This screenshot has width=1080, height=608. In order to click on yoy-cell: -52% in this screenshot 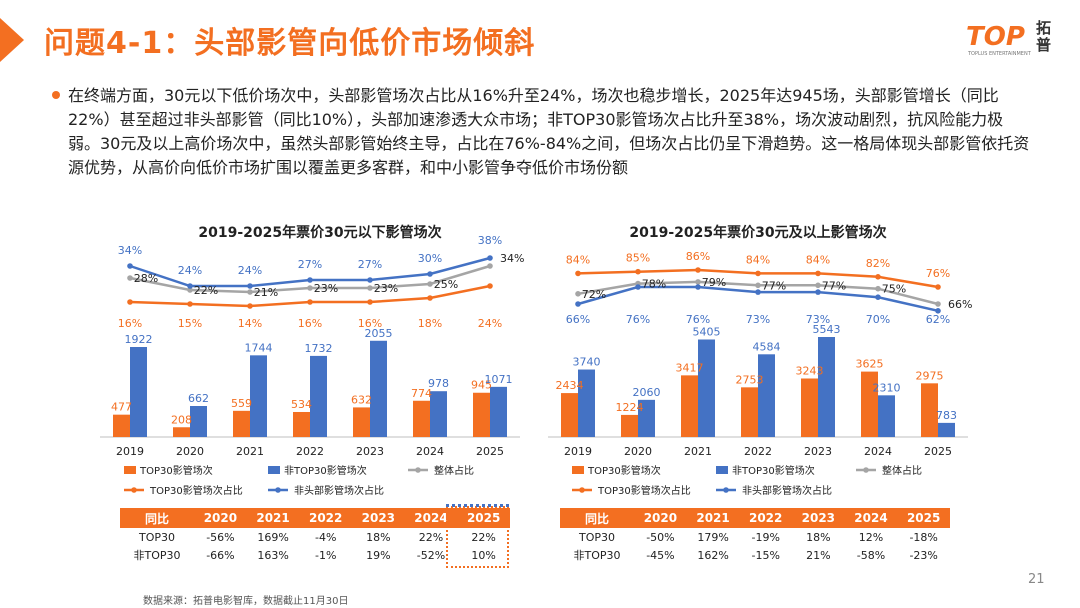, I will do `click(431, 555)`.